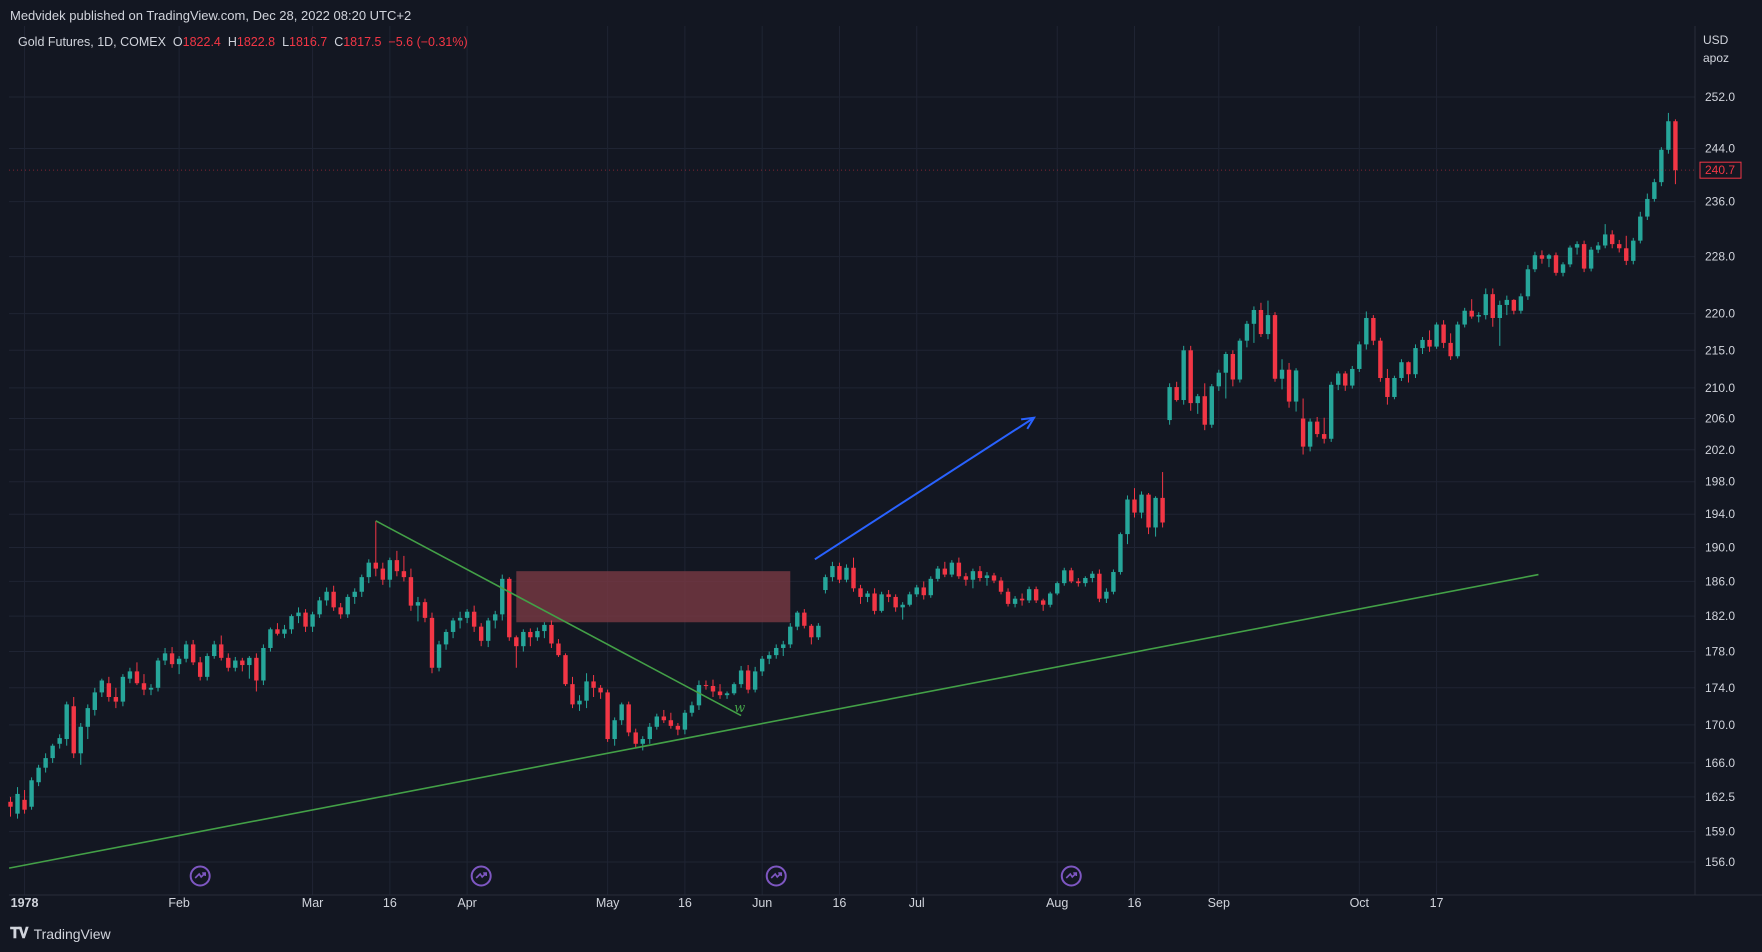 Image resolution: width=1762 pixels, height=952 pixels. What do you see at coordinates (924, 488) in the screenshot?
I see `arrow-shaft` at bounding box center [924, 488].